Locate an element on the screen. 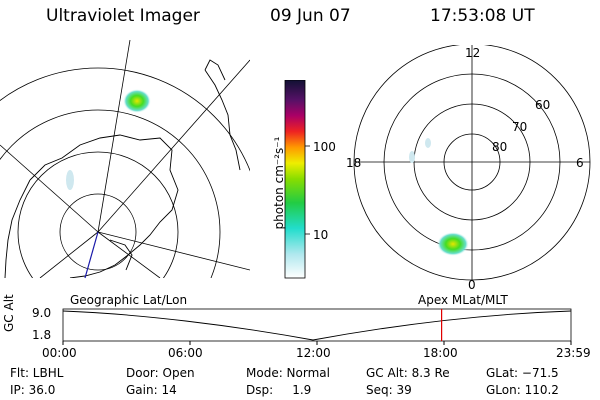 Image resolution: width=600 pixels, height=400 pixels. mlt-label-0: 0 is located at coordinates (472, 285).